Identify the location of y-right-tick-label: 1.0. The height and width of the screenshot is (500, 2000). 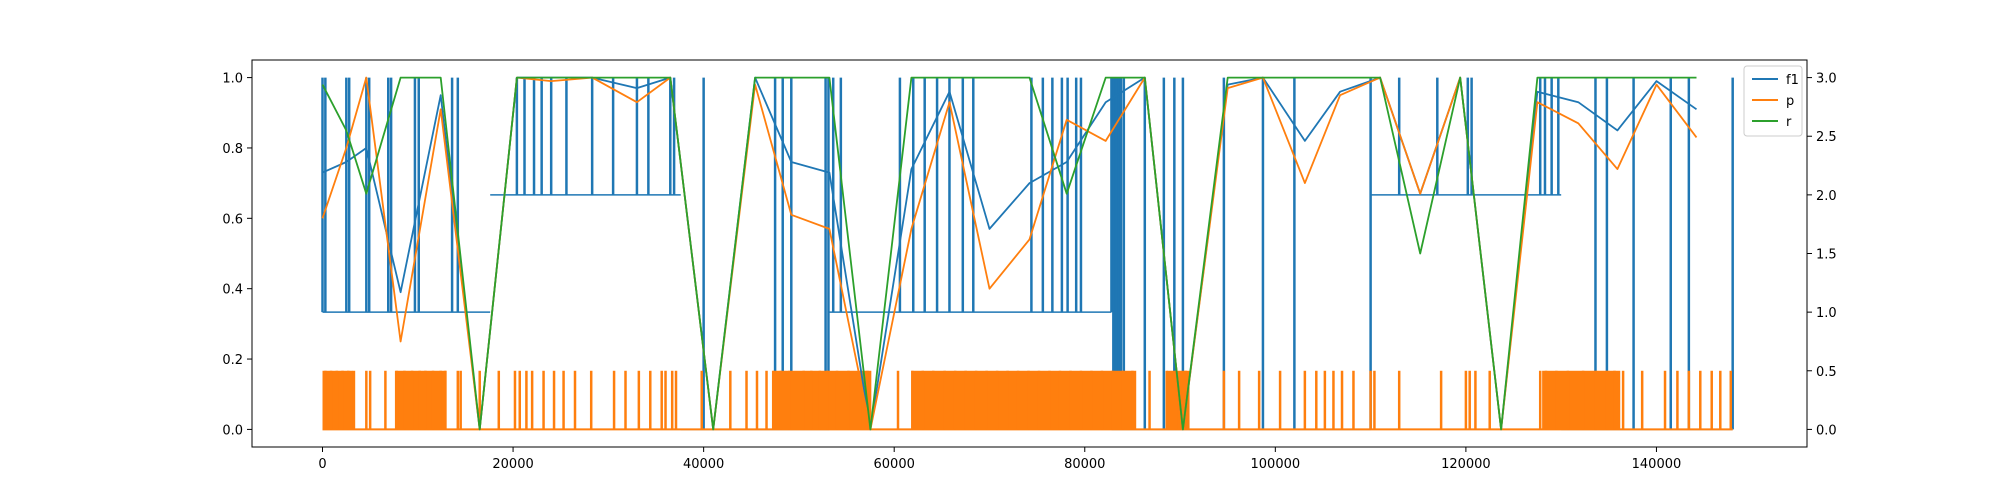
(1826, 313).